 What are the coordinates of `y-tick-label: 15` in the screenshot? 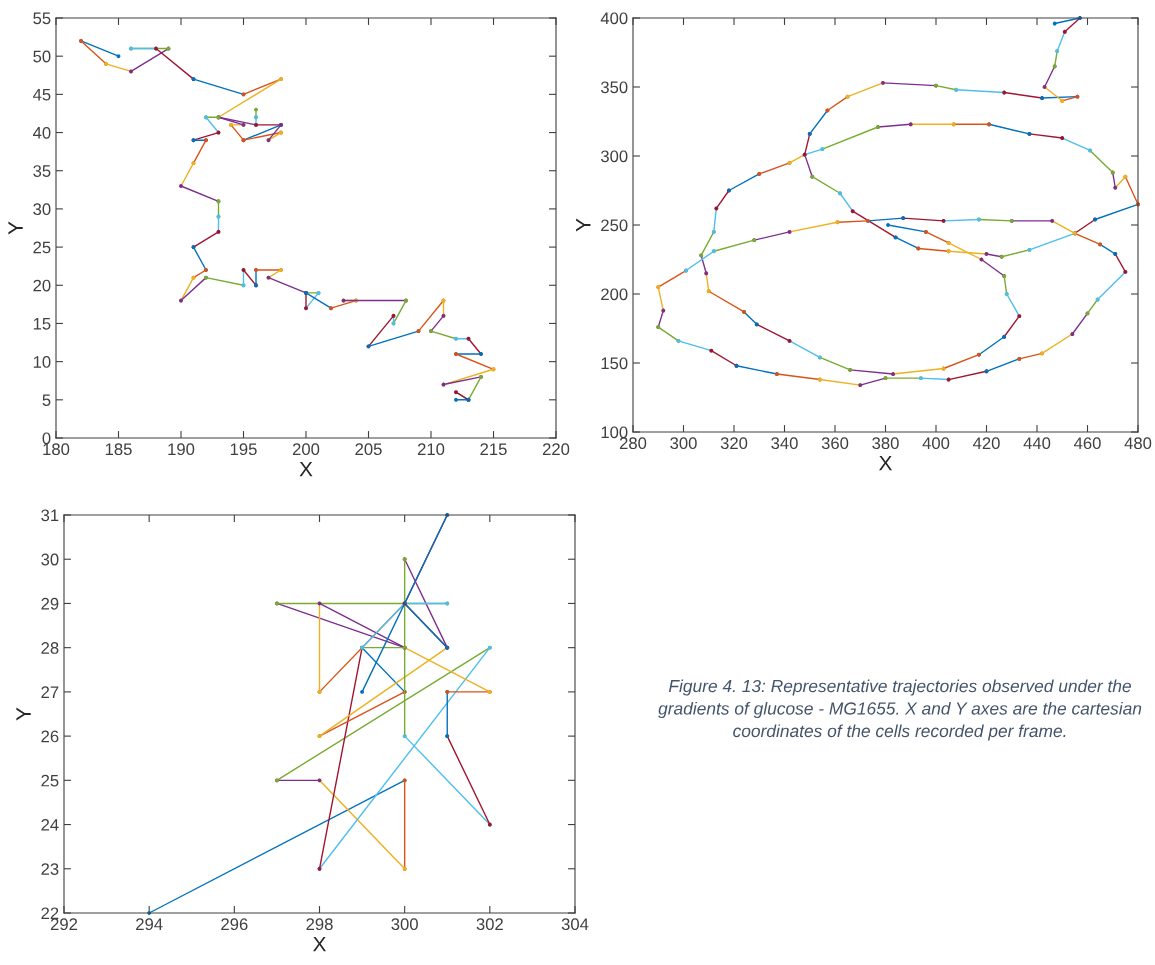 It's located at (42, 324).